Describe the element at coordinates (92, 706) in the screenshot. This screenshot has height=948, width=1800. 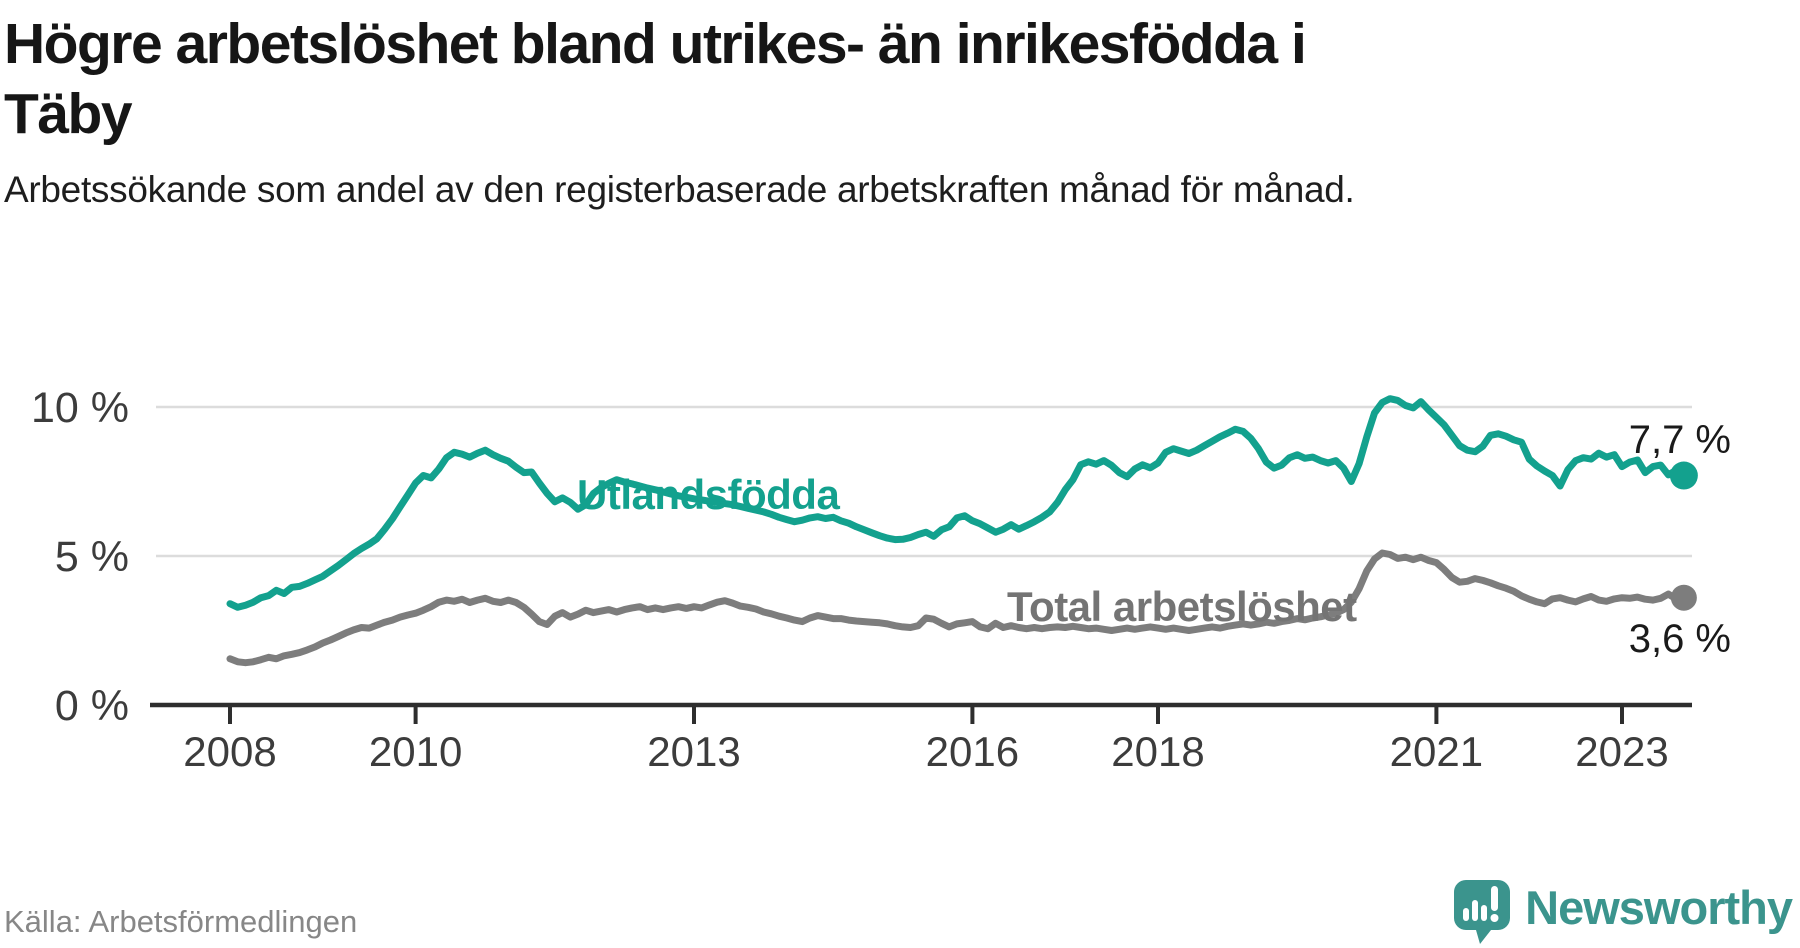
I see `y-tick-label-0: 0 %` at that location.